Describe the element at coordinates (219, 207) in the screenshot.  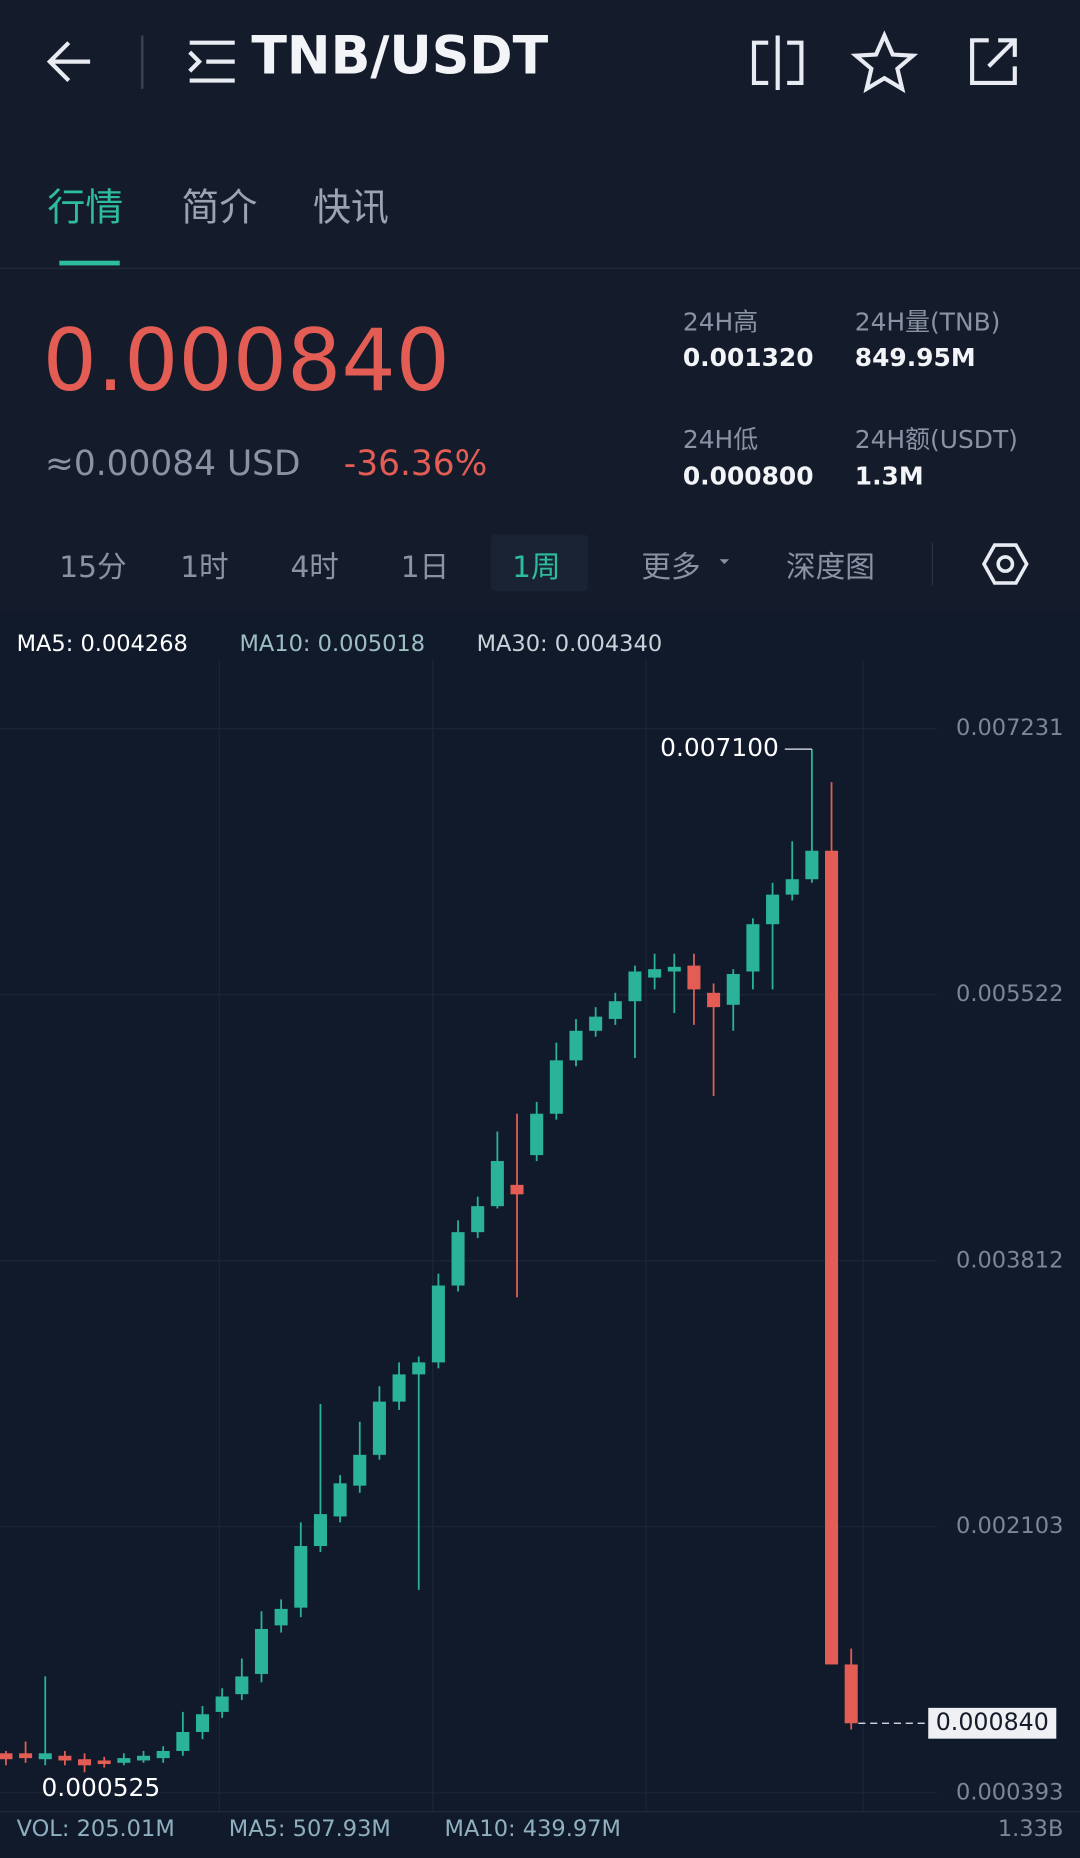
I see `tab: 简介` at that location.